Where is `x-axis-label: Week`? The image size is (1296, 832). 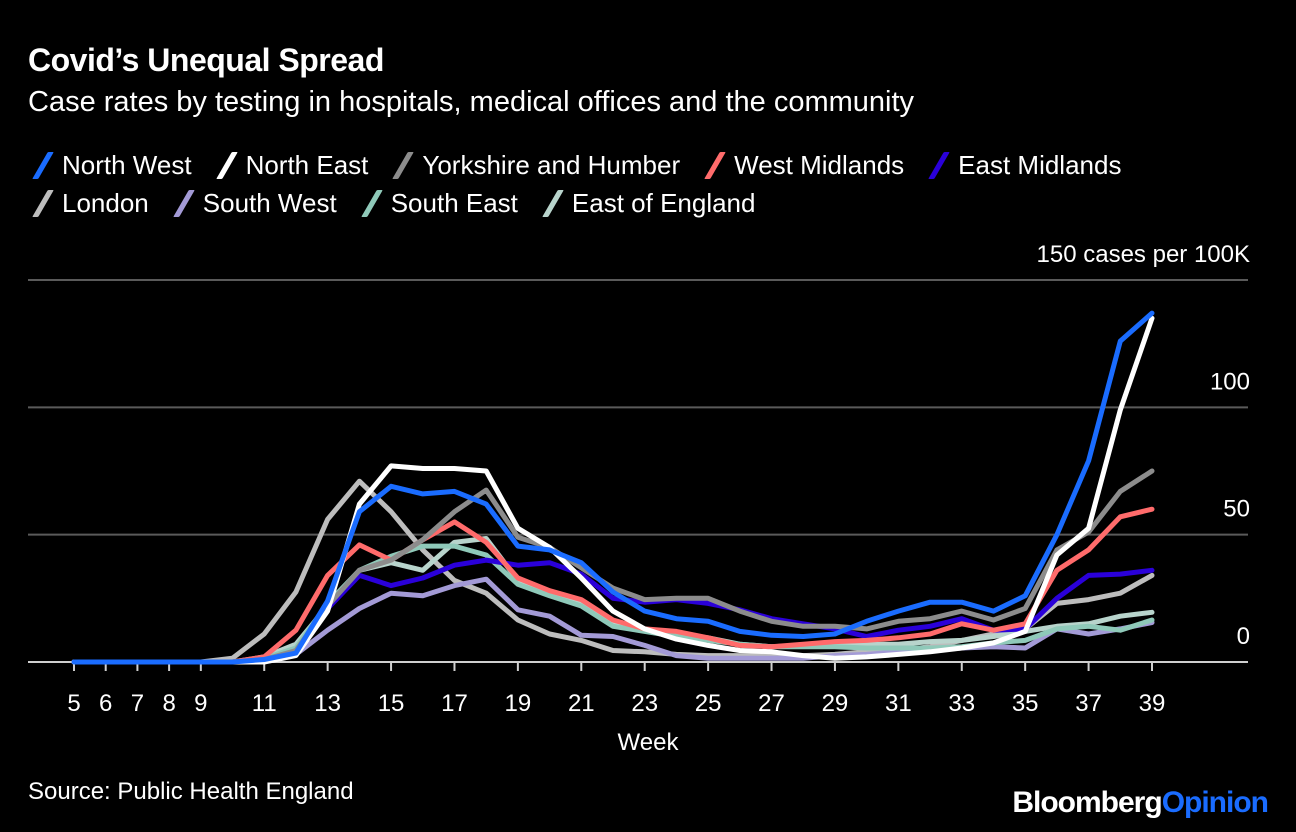 x-axis-label: Week is located at coordinates (649, 742).